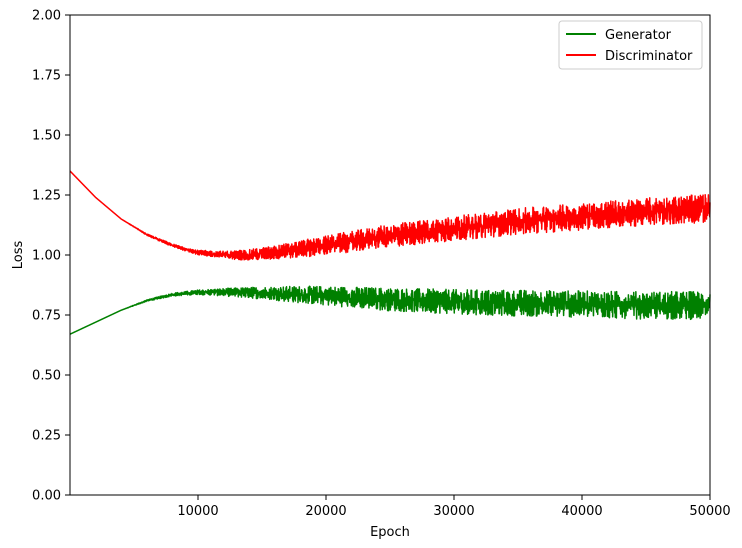  Describe the element at coordinates (197, 511) in the screenshot. I see `x-tick-label: 10000` at that location.